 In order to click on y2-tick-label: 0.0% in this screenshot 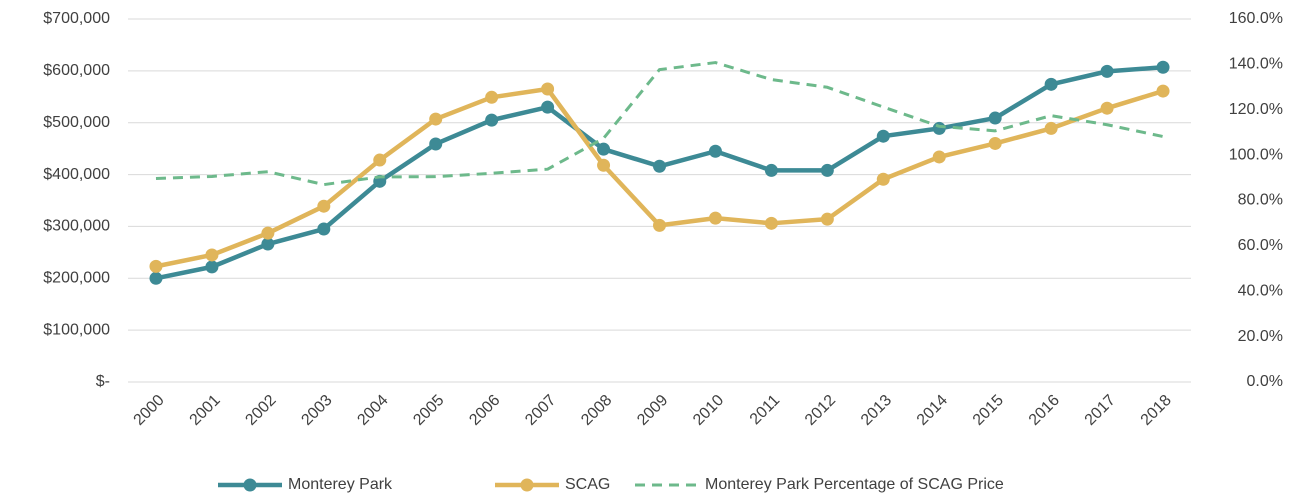, I will do `click(1265, 381)`.